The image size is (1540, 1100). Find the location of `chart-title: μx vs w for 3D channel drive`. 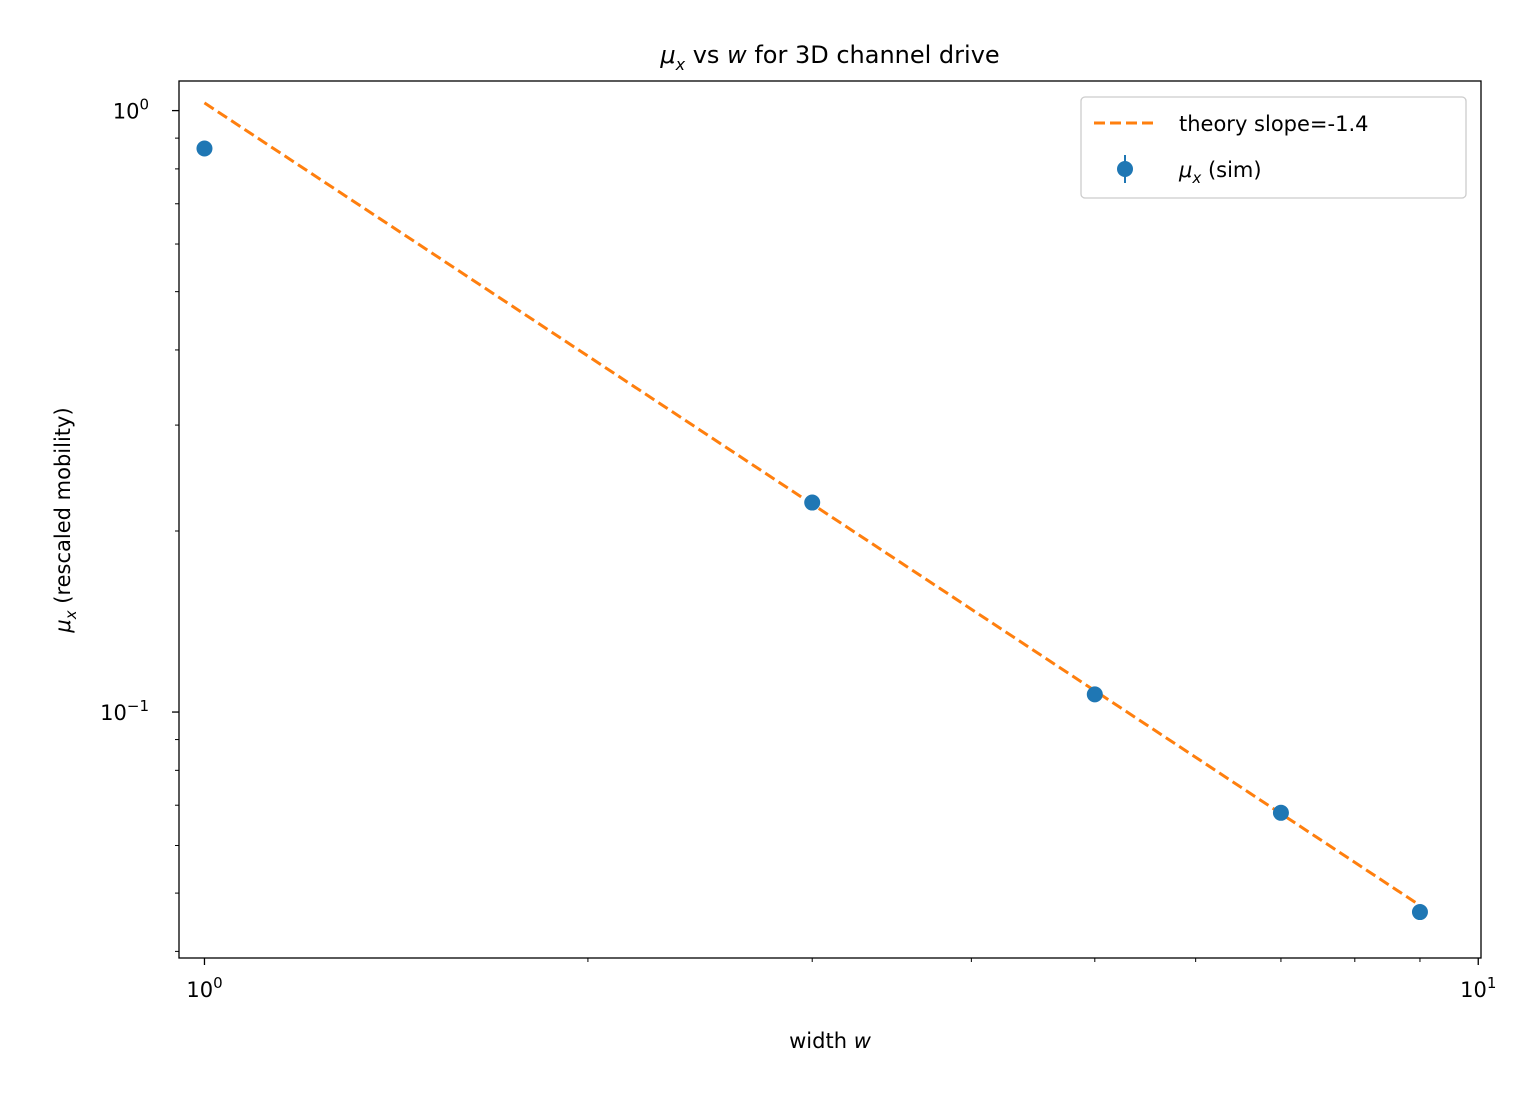

chart-title: μx vs w for 3D channel drive is located at coordinates (829, 57).